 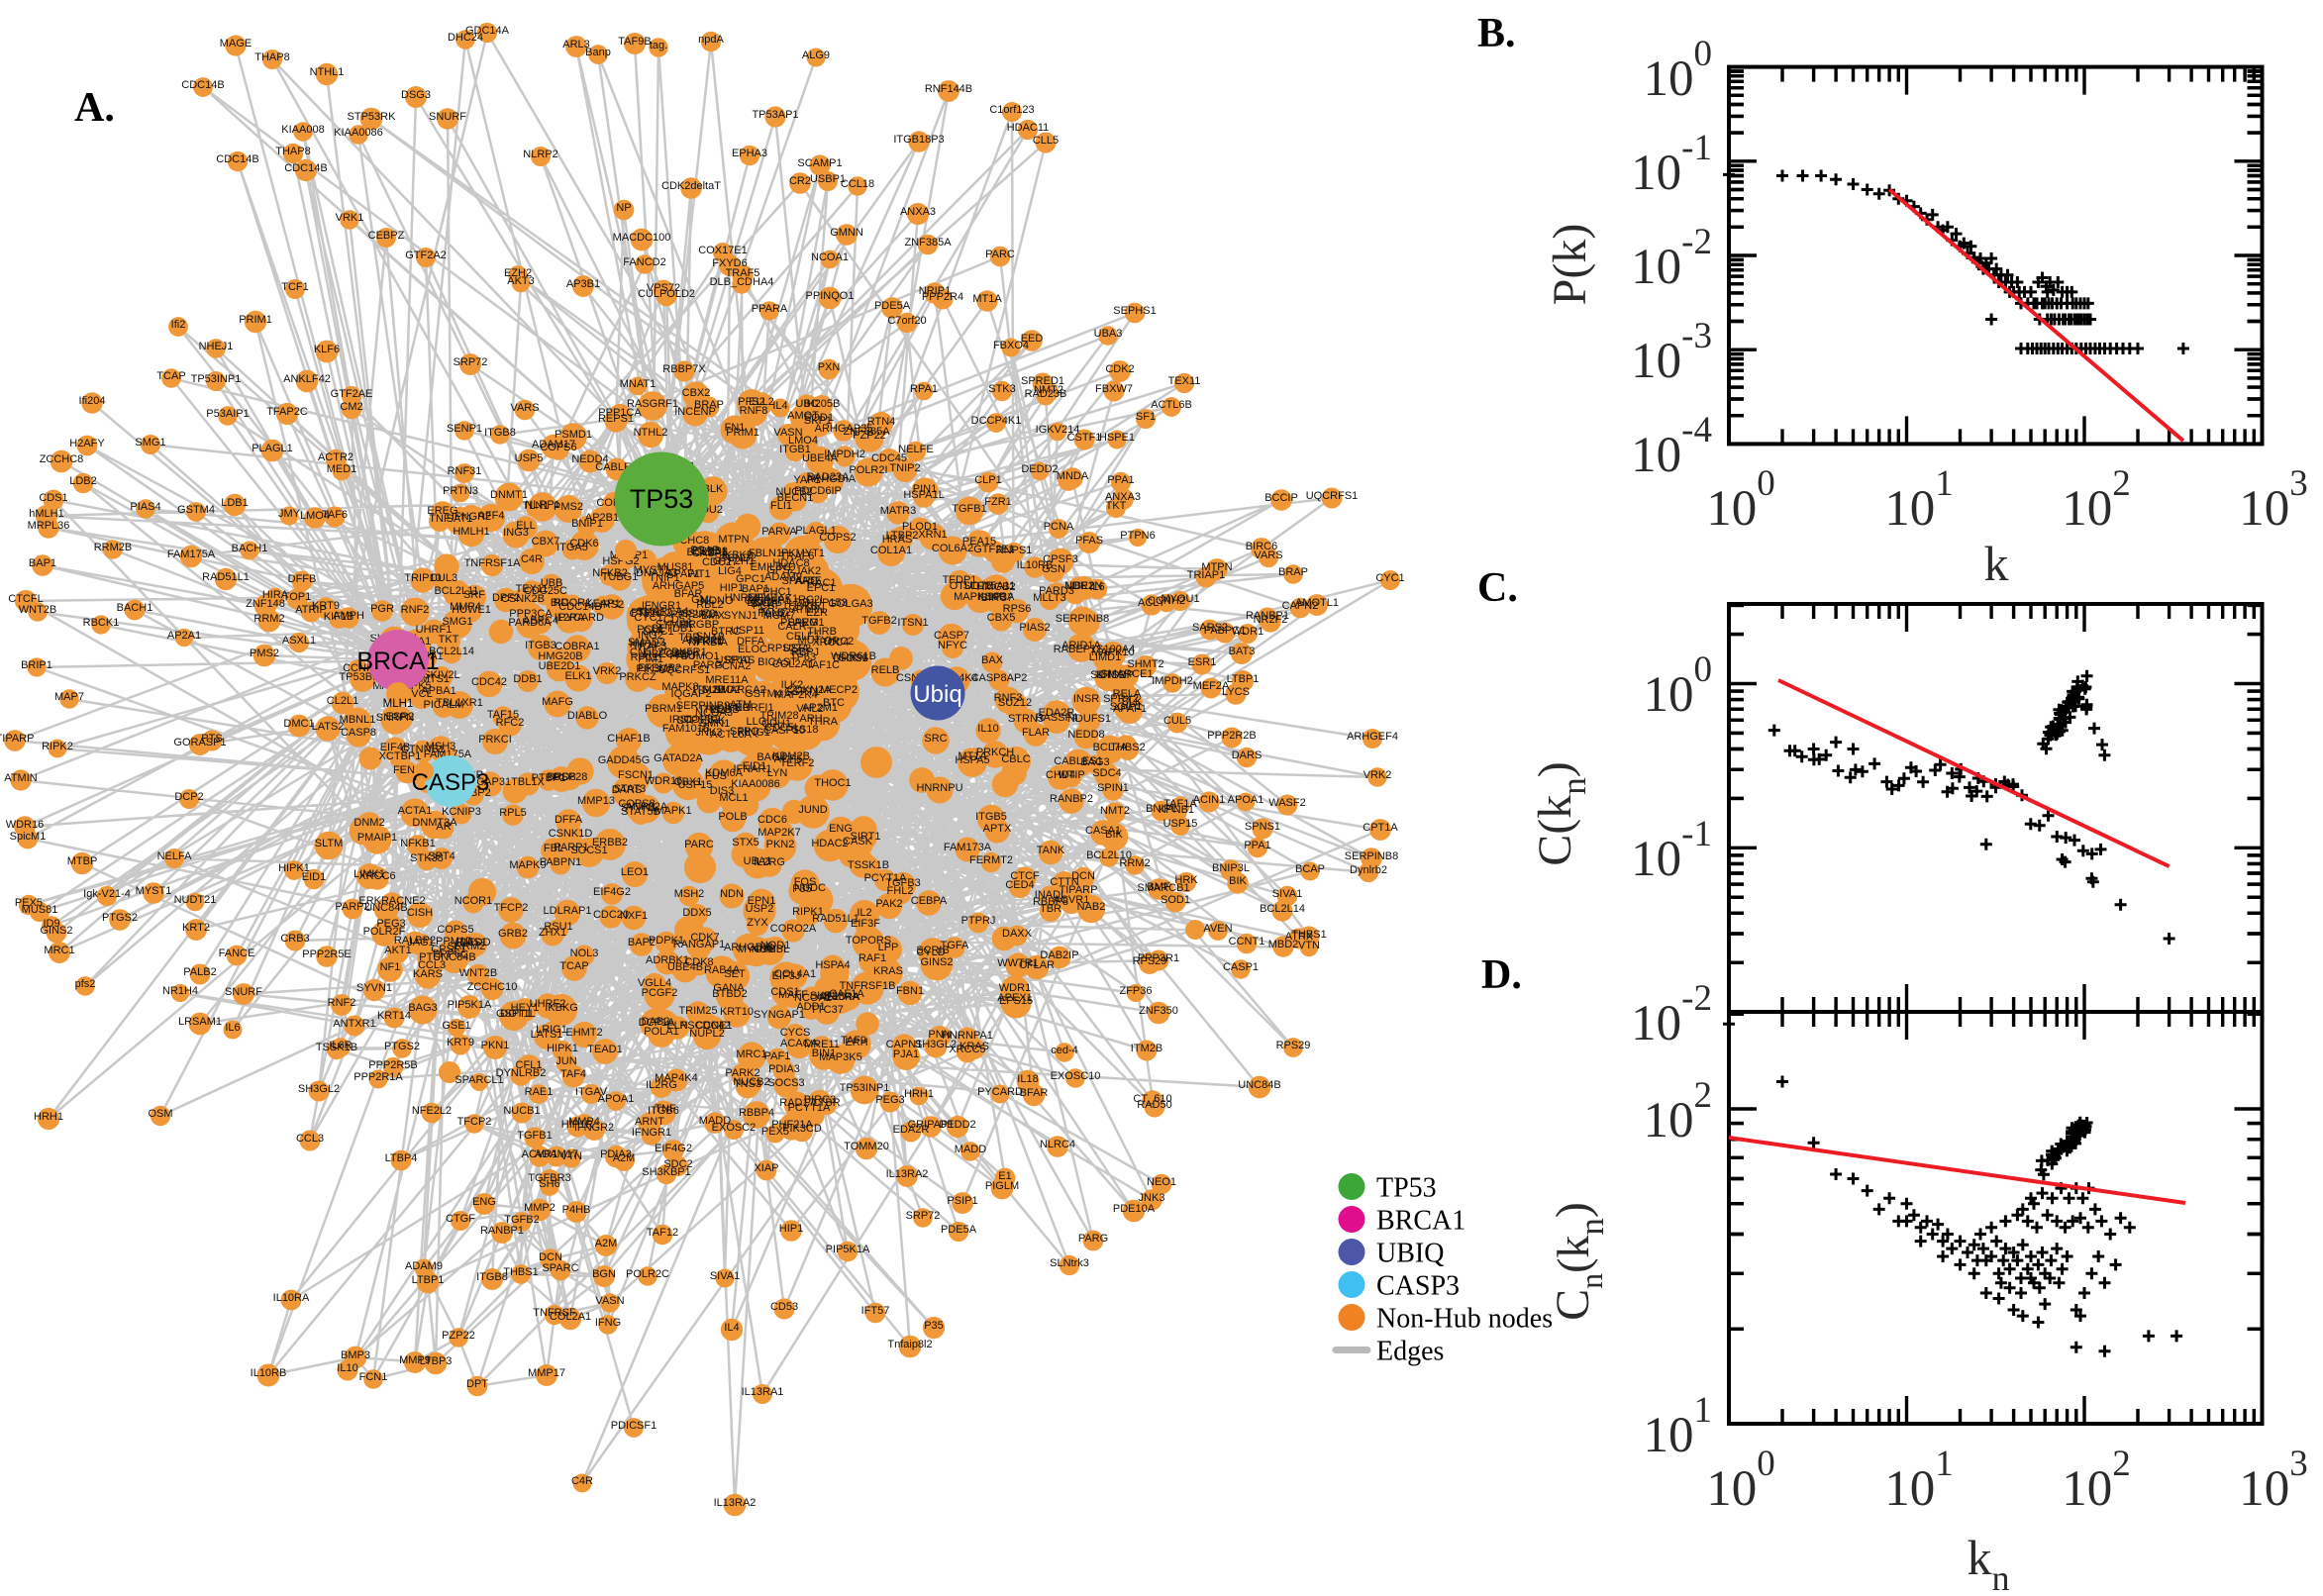 What do you see at coordinates (802, 889) in the screenshot?
I see `svg-text: P35` at bounding box center [802, 889].